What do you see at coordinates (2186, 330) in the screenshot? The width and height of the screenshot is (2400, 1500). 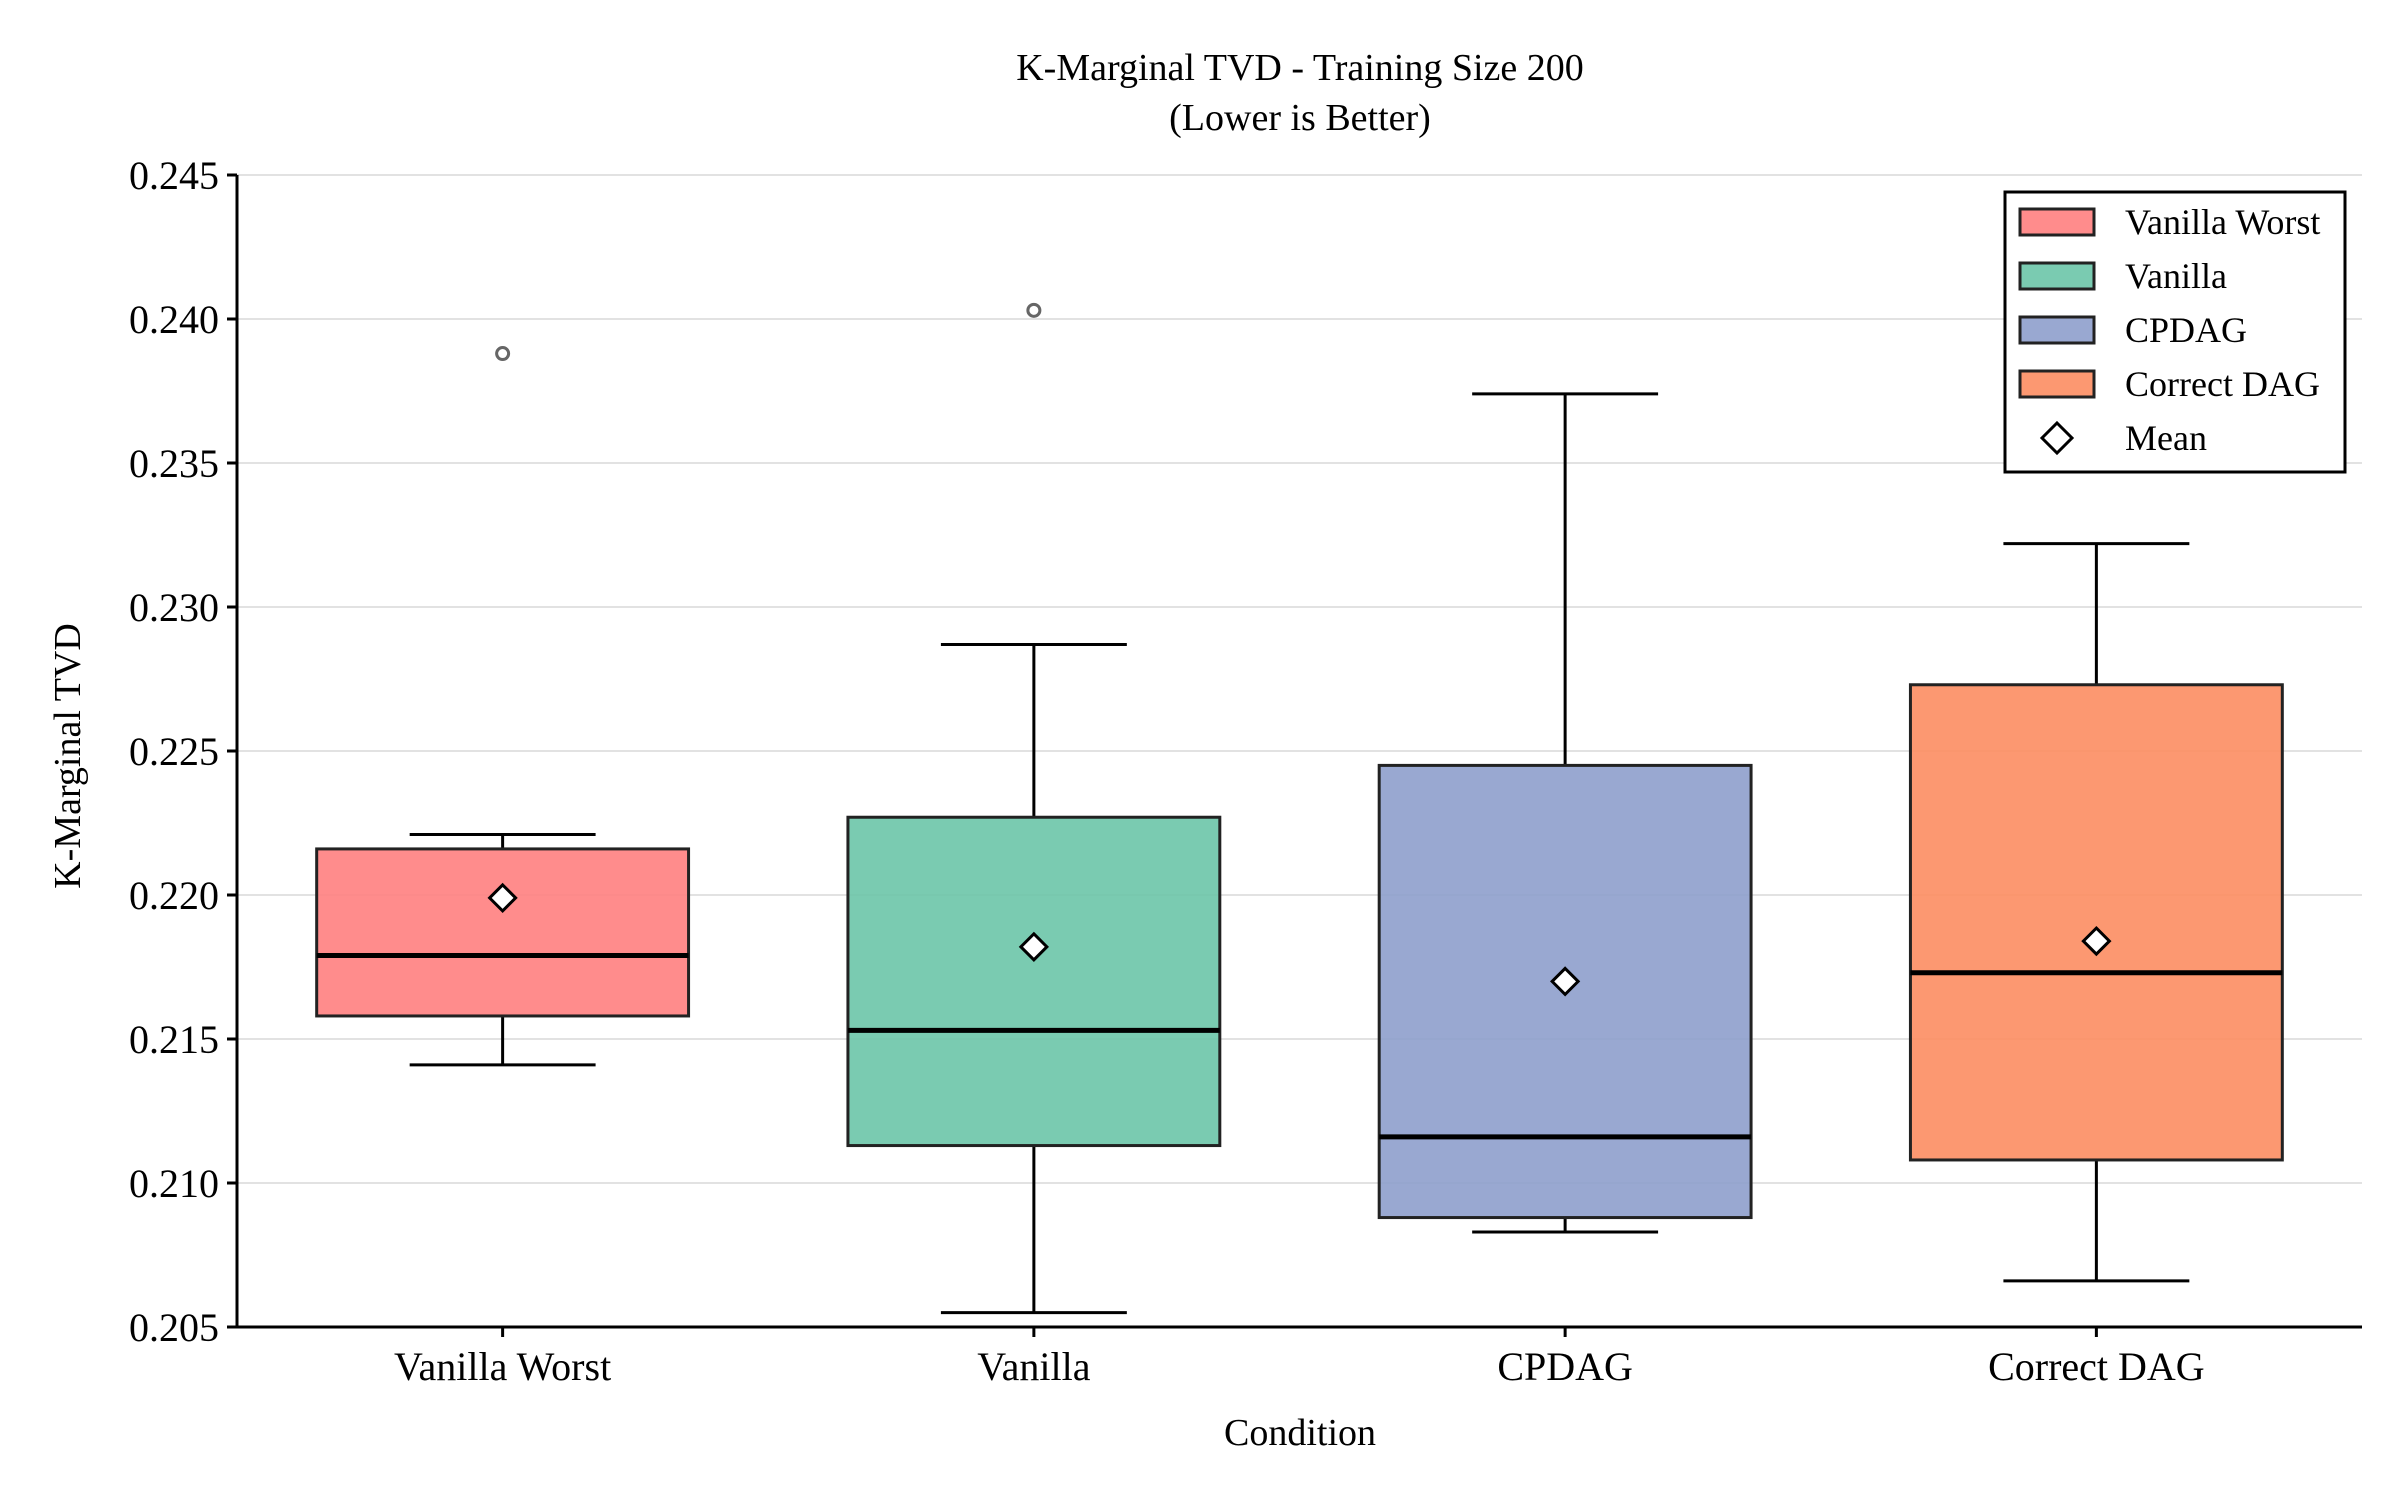 I see `legend-label: CPDAG` at bounding box center [2186, 330].